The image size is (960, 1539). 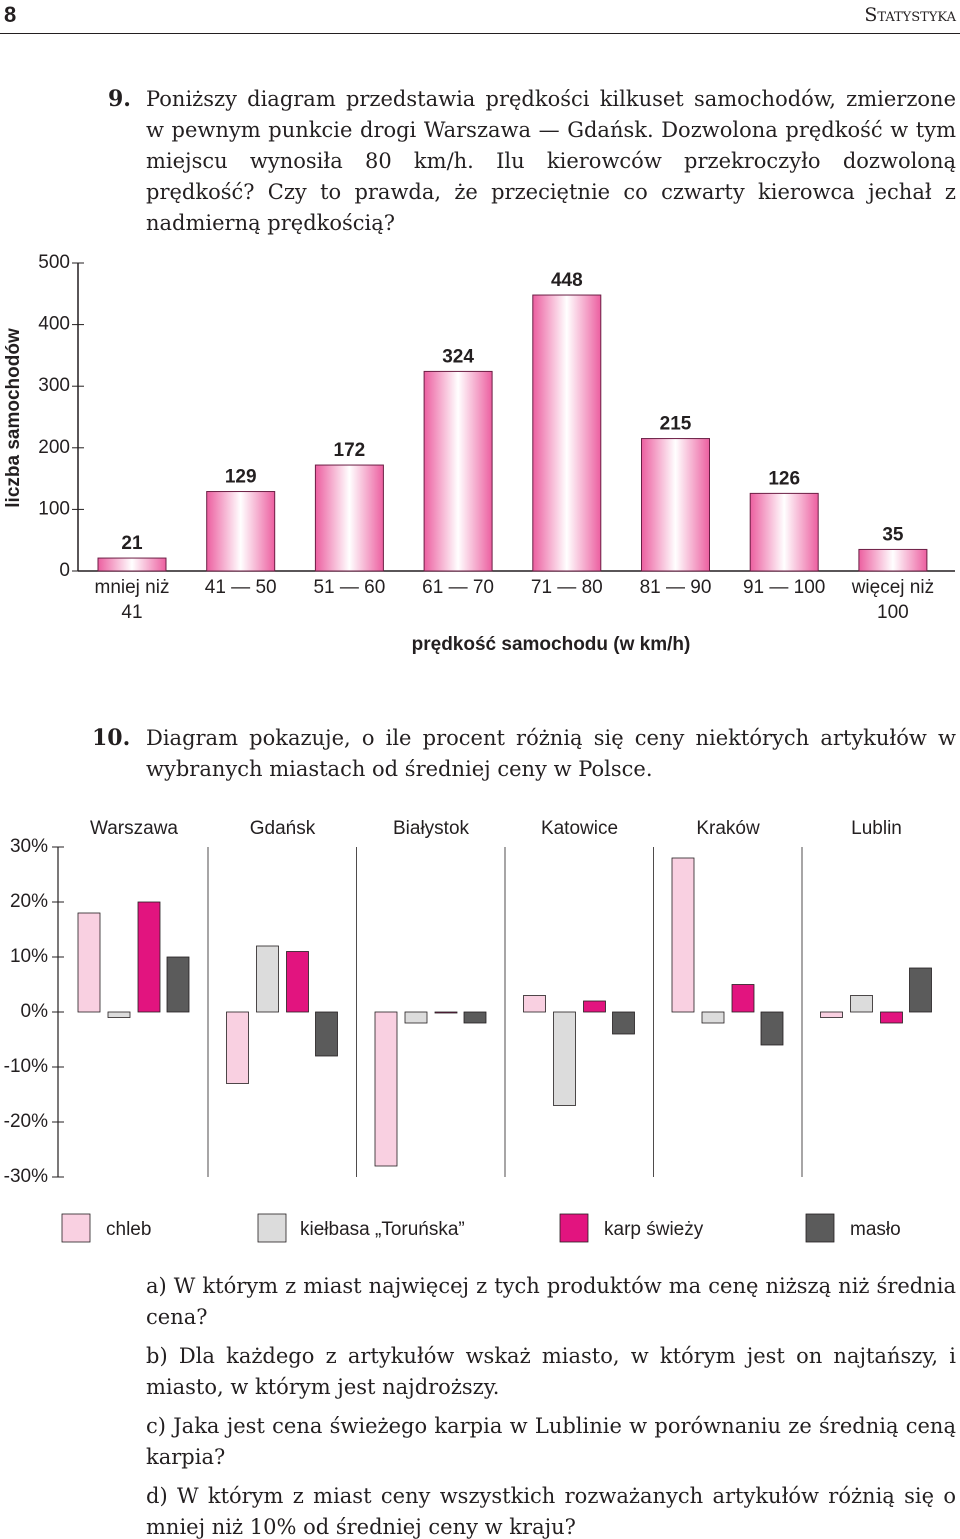 I want to click on category-label: Katowice, so click(x=579, y=828).